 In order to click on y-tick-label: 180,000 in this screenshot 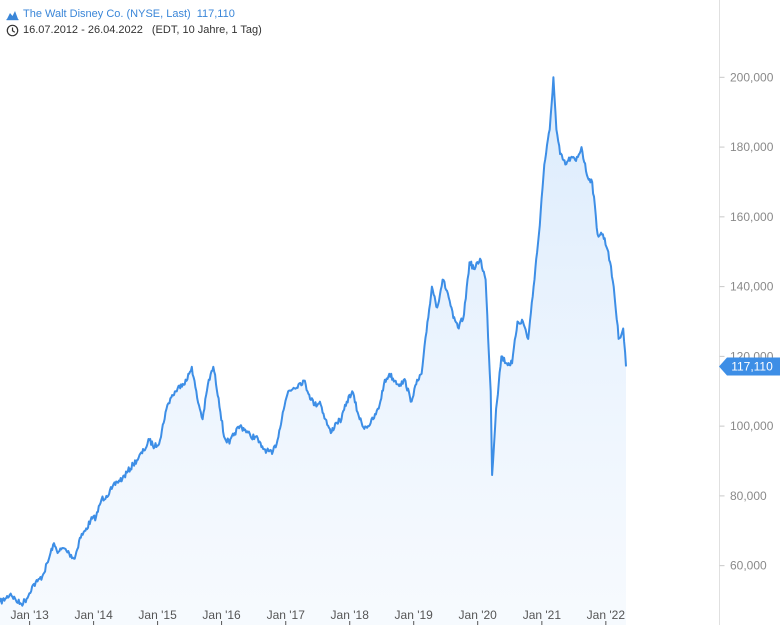, I will do `click(752, 147)`.